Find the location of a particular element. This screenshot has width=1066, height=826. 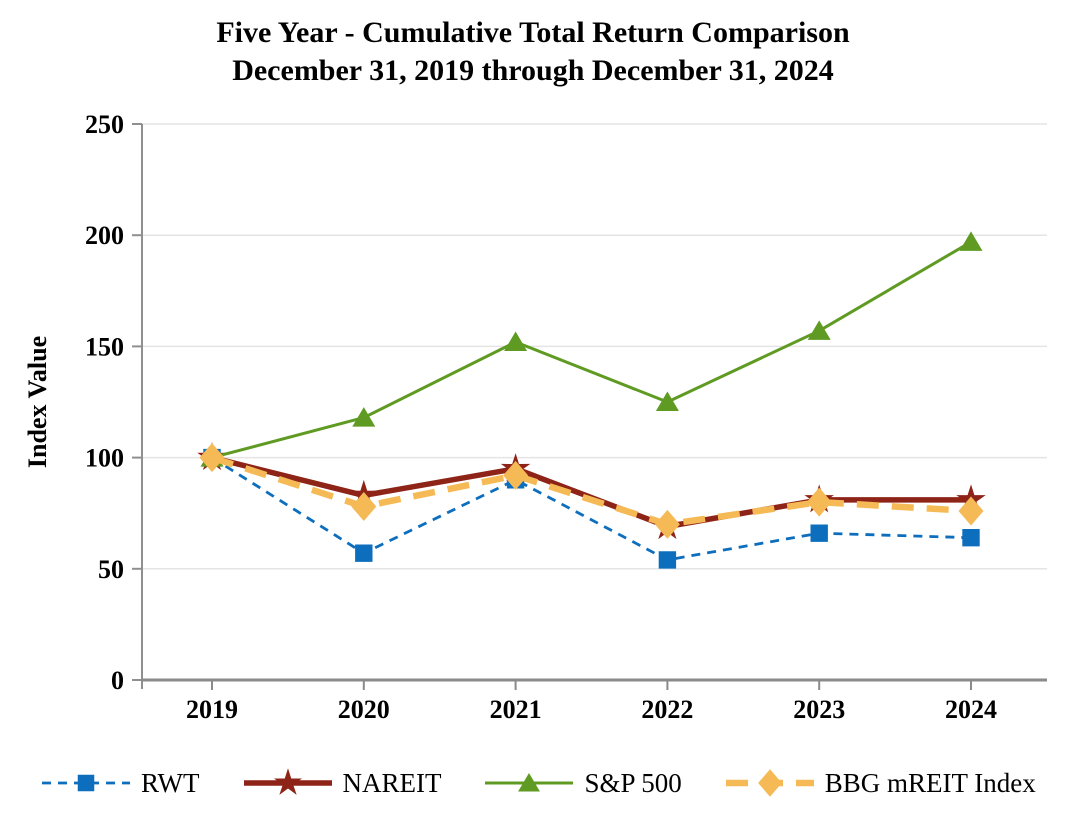

star-marker is located at coordinates (287, 781).